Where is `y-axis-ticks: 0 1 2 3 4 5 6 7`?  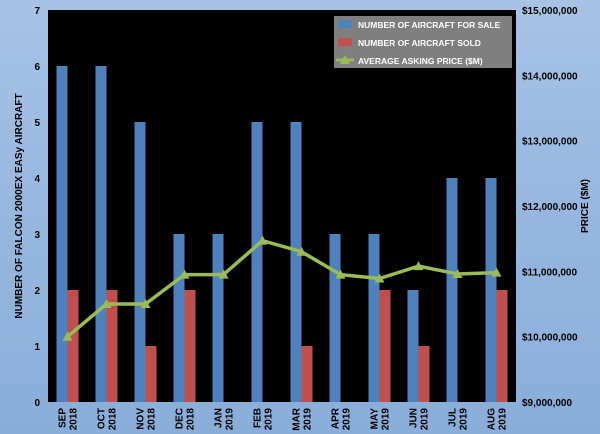
y-axis-ticks: 0 1 2 3 4 5 6 7 is located at coordinates (37, 207).